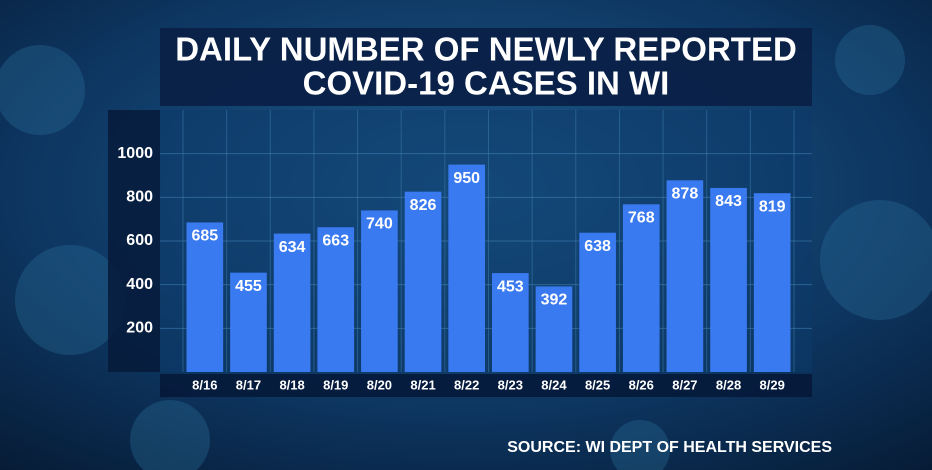  I want to click on x-tick-label: 8/25, so click(597, 384).